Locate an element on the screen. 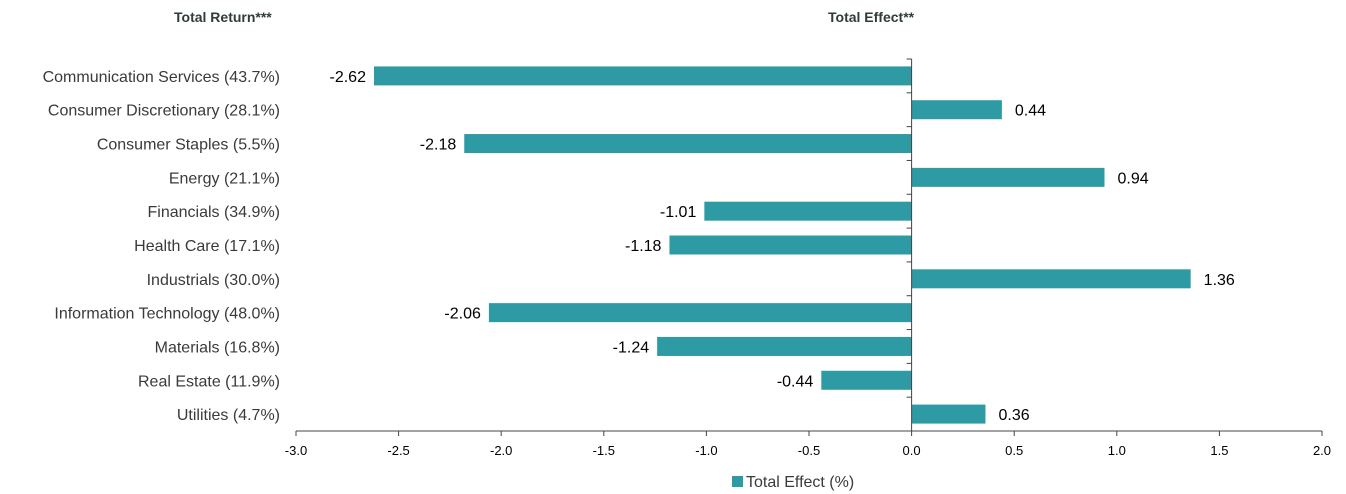  x-tick-label: 2.0 is located at coordinates (1322, 450).